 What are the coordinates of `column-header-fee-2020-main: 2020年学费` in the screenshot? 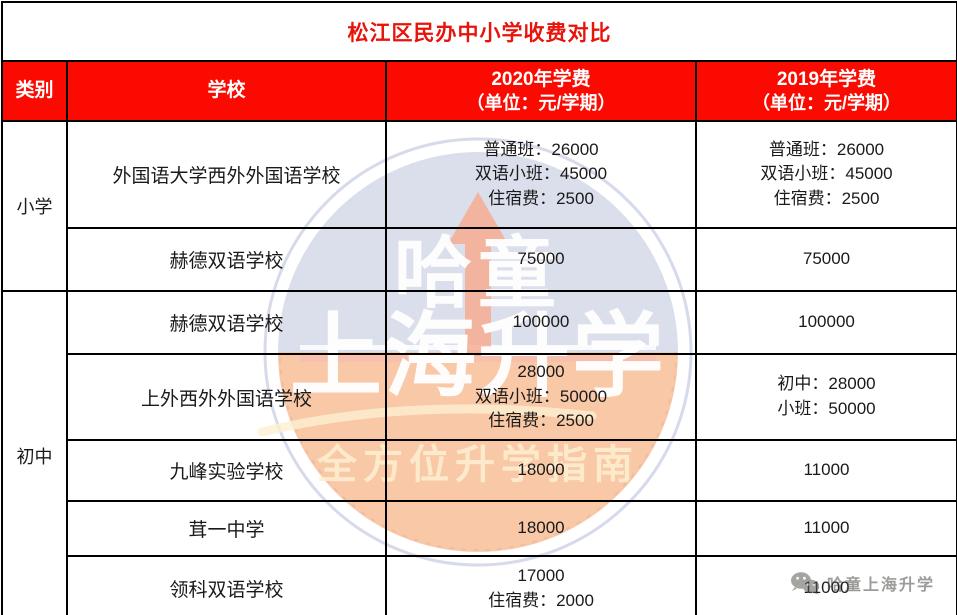 It's located at (541, 79).